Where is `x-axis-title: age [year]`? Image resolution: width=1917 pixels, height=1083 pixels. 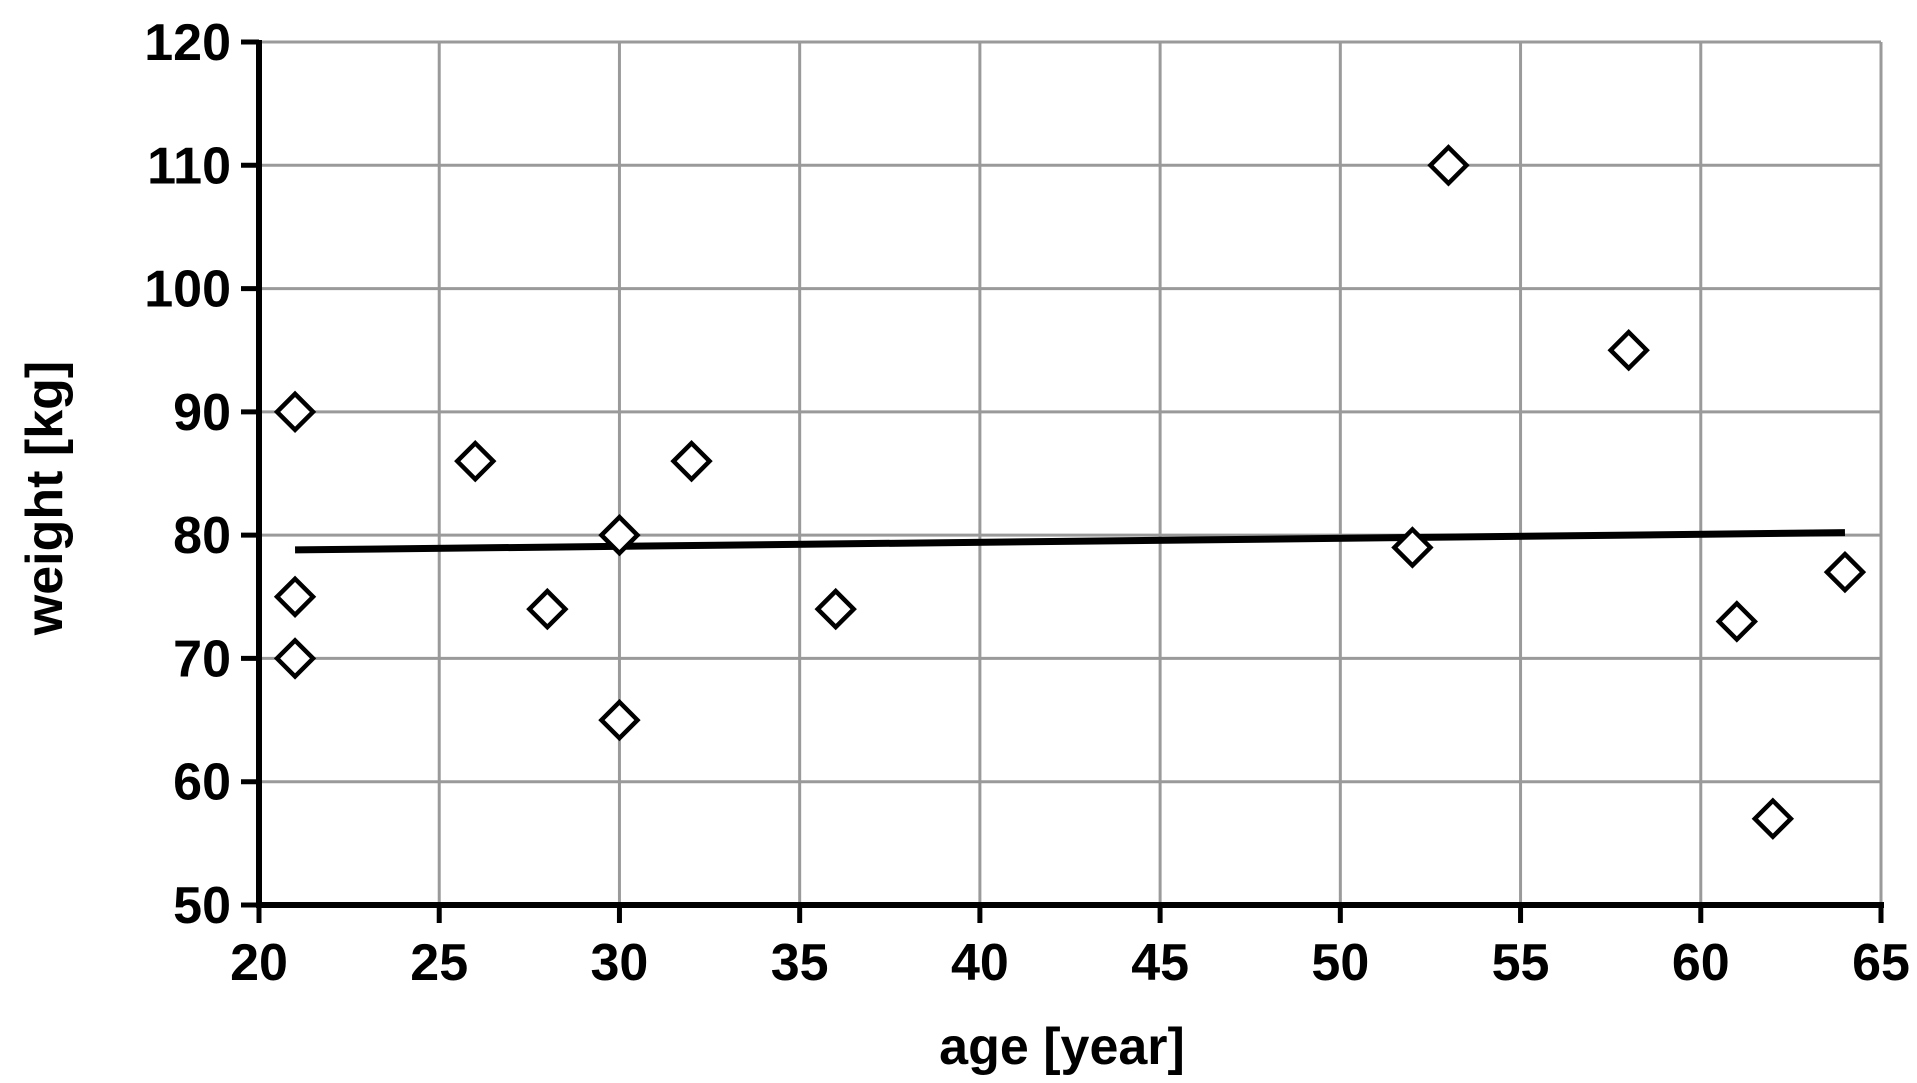 x-axis-title: age [year] is located at coordinates (1062, 1047).